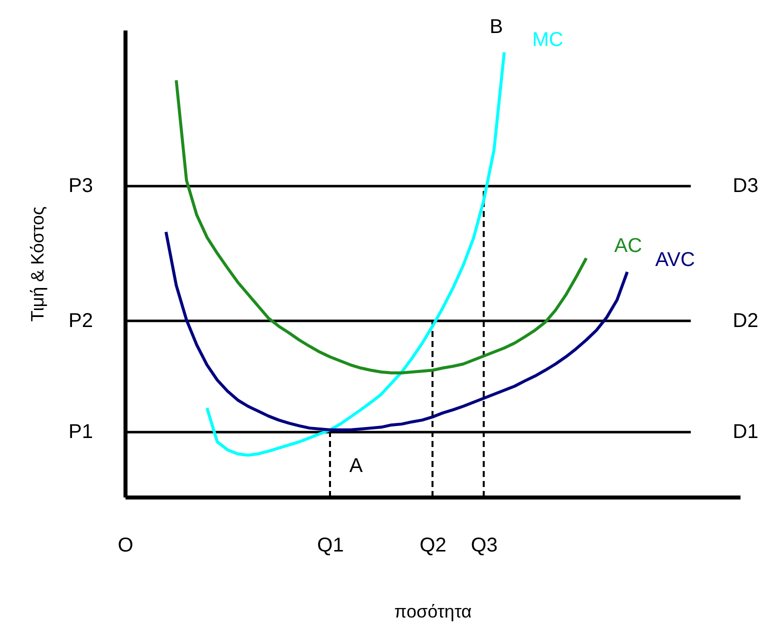 The width and height of the screenshot is (768, 623). I want to click on x-tick-label: Q3, so click(484, 545).